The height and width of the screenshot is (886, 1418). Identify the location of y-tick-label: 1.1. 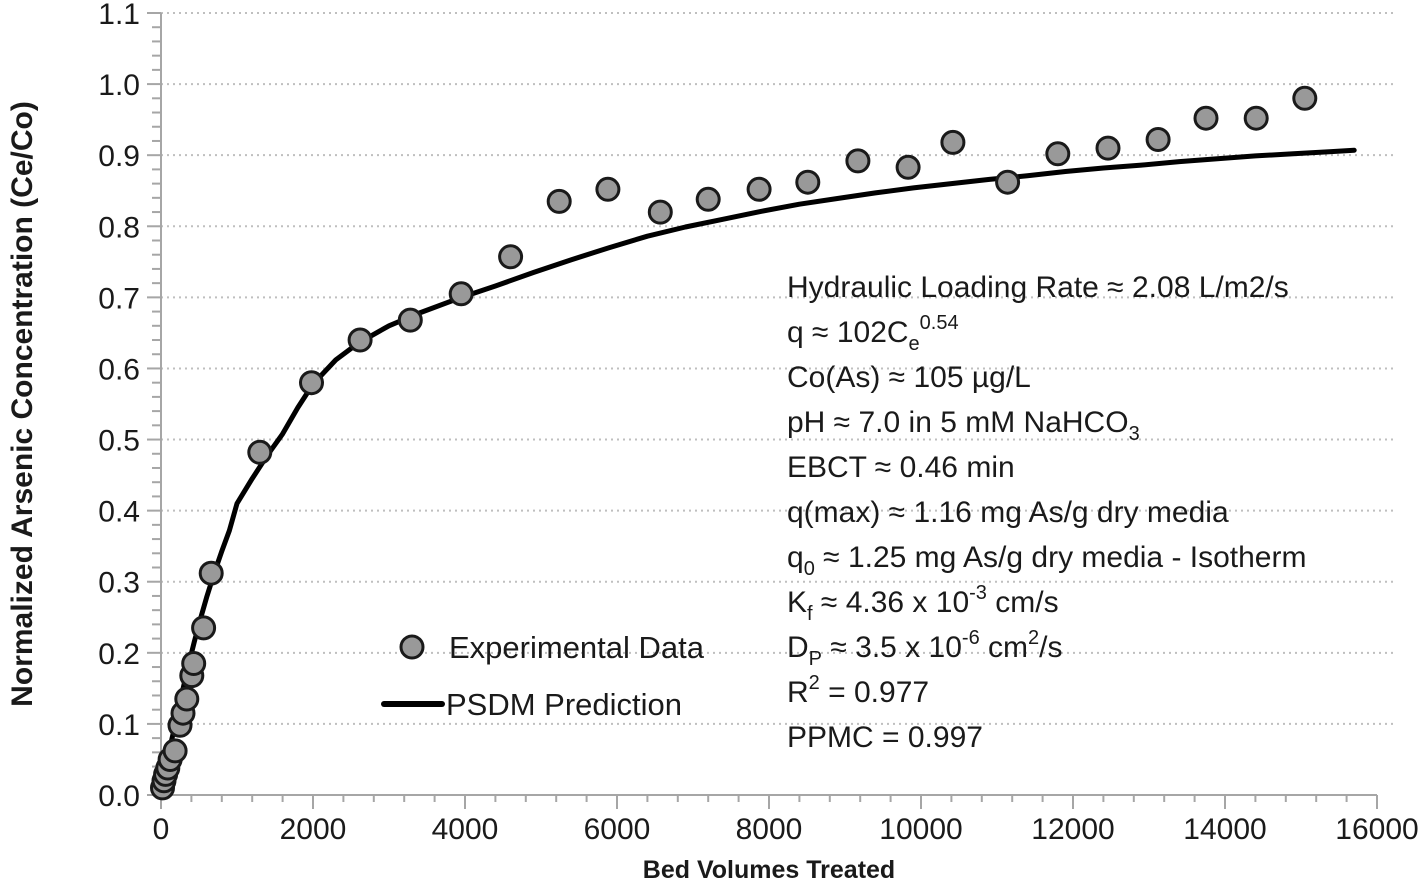
(119, 15).